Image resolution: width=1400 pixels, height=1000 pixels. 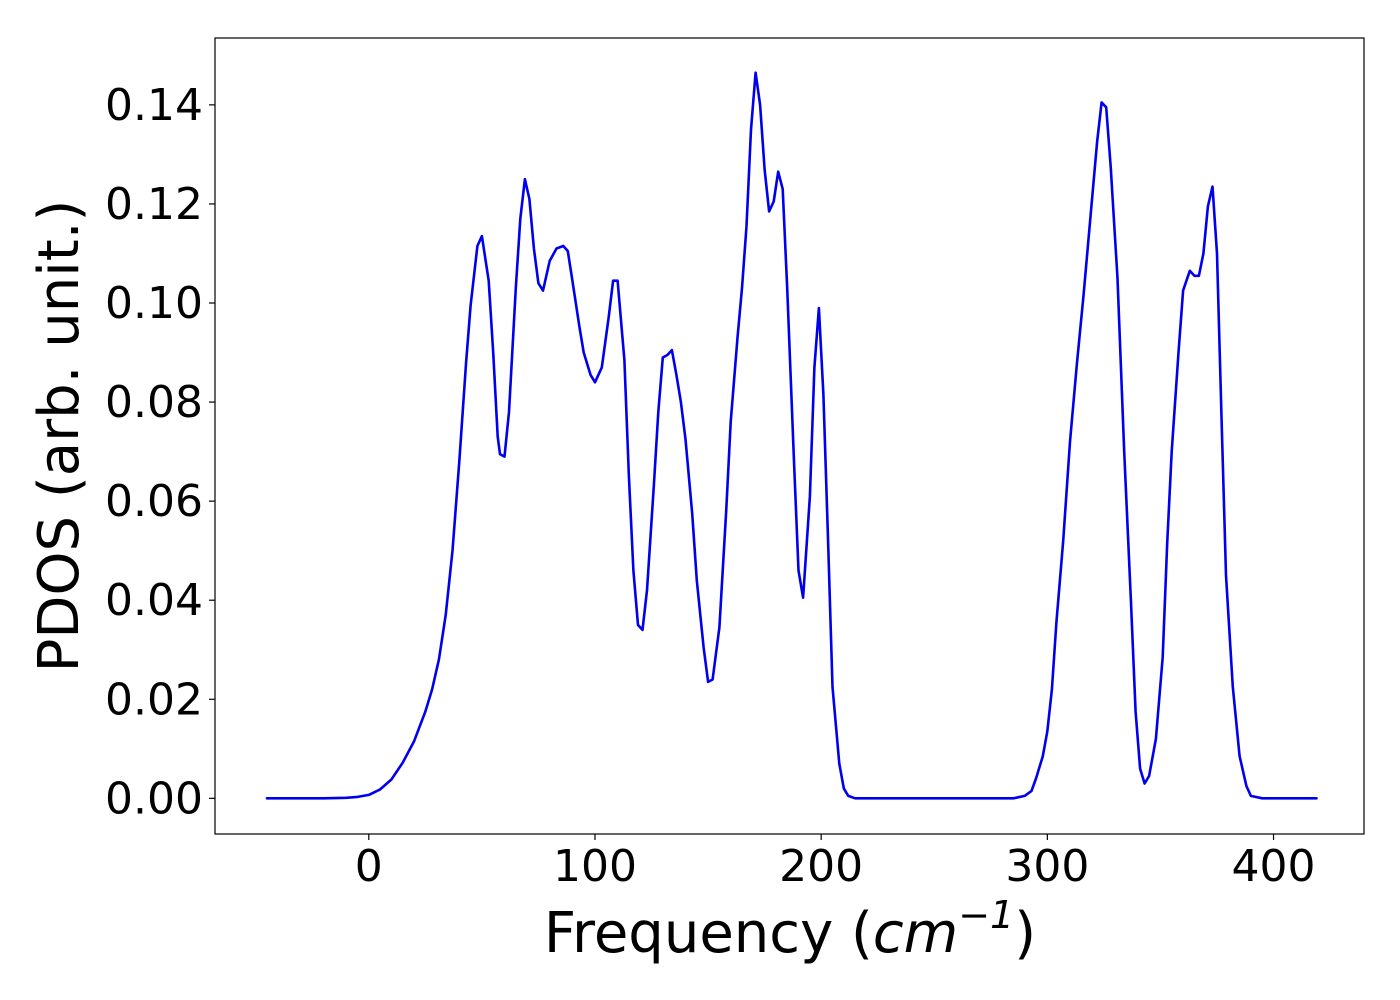 What do you see at coordinates (915, 933) in the screenshot?
I see `x-axis-label-unit-base: cm` at bounding box center [915, 933].